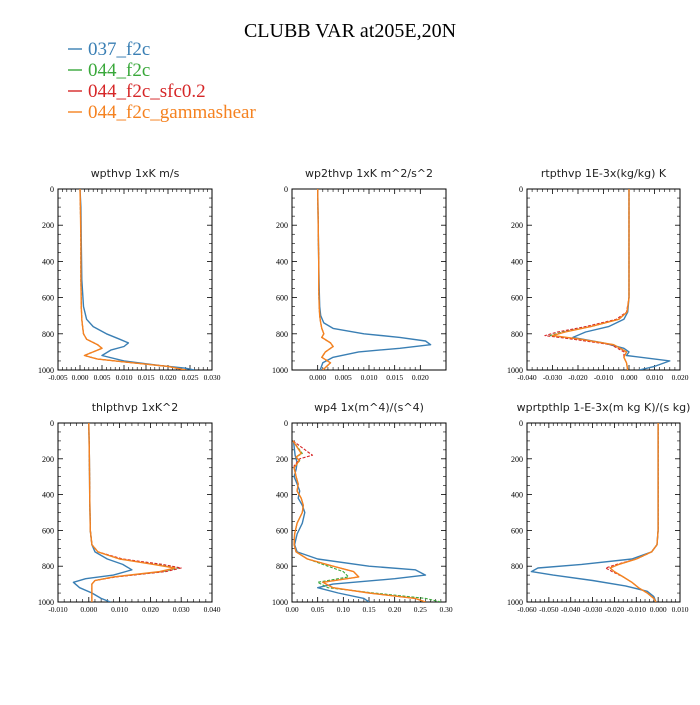 The image size is (700, 705). What do you see at coordinates (291, 609) in the screenshot?
I see `x-tick-label: 0.00` at bounding box center [291, 609].